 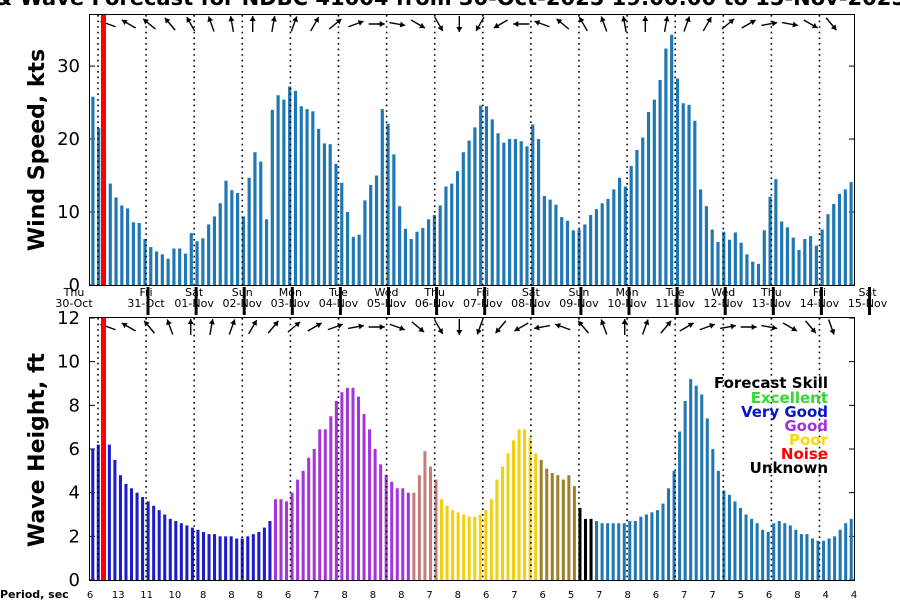 I want to click on day-name: Sat, so click(x=868, y=292).